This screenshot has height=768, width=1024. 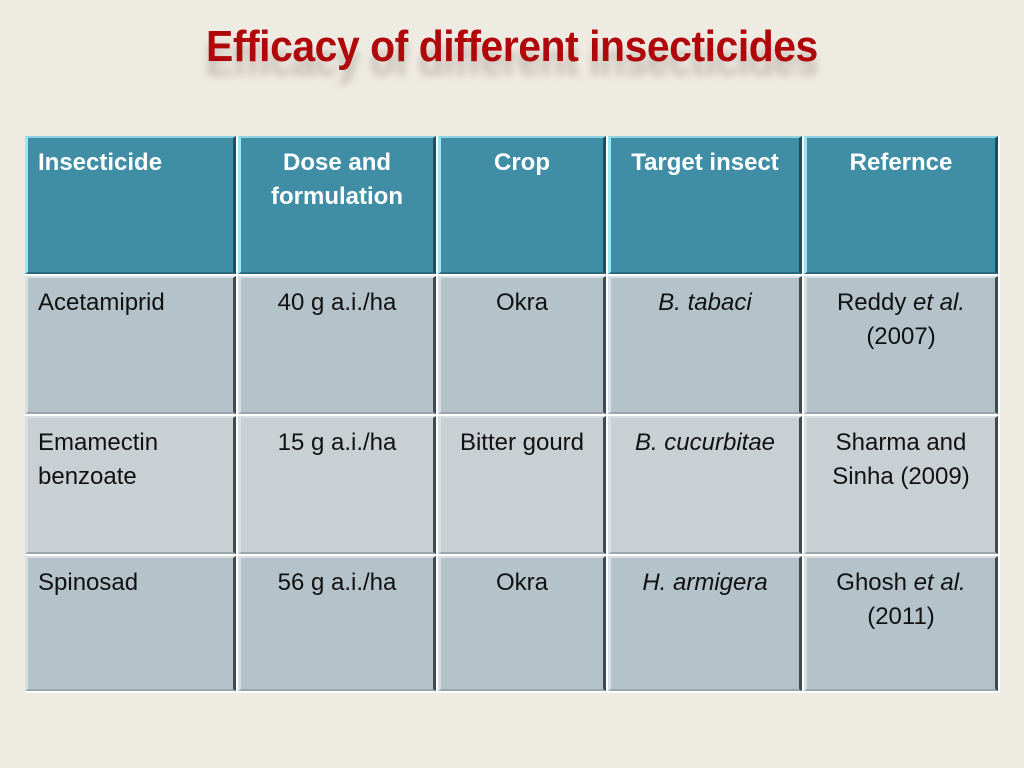 I want to click on cell-dose: 40 g a.i./ha, so click(x=337, y=345).